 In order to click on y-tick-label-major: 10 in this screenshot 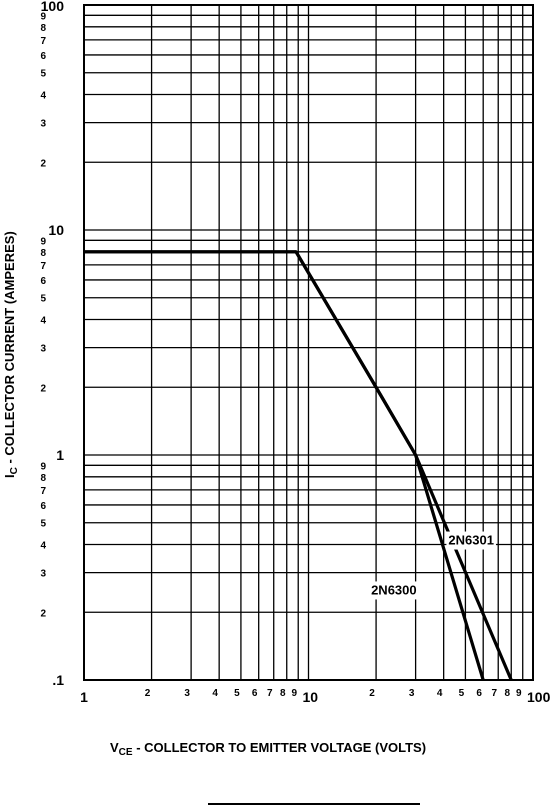, I will do `click(56, 230)`.